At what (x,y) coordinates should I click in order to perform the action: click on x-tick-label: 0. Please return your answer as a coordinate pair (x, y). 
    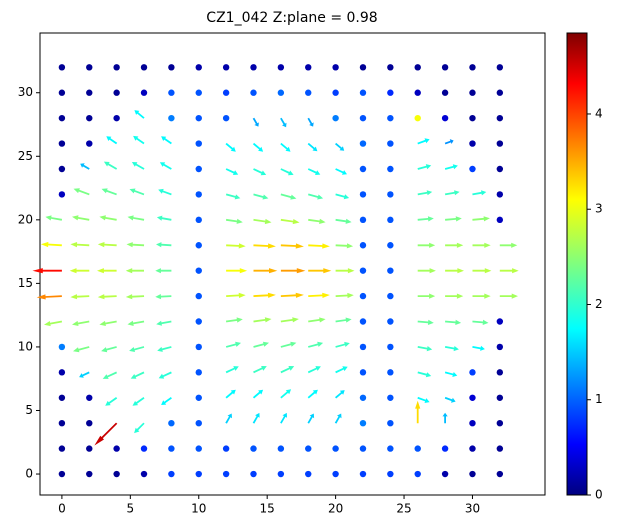
    Looking at the image, I should click on (62, 509).